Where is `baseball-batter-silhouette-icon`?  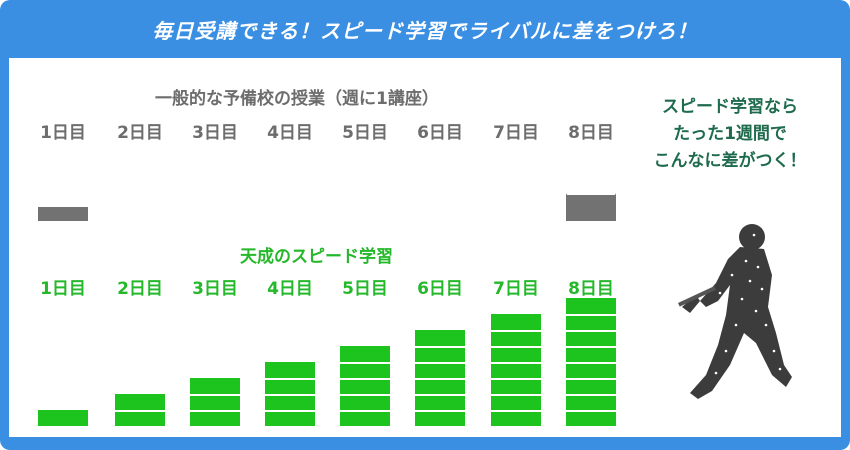
baseball-batter-silhouette-icon is located at coordinates (735, 311).